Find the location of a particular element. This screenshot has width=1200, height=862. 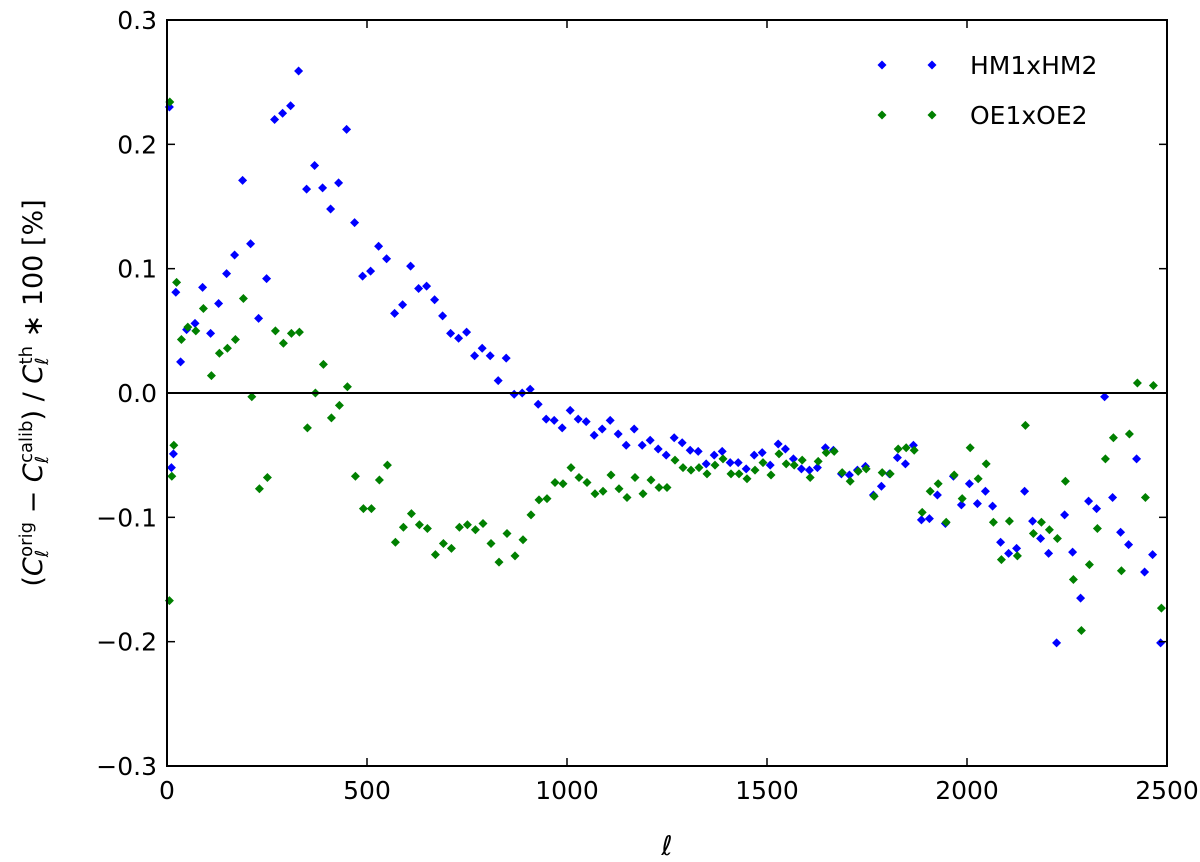

x-tick-label: 2000 is located at coordinates (967, 790).